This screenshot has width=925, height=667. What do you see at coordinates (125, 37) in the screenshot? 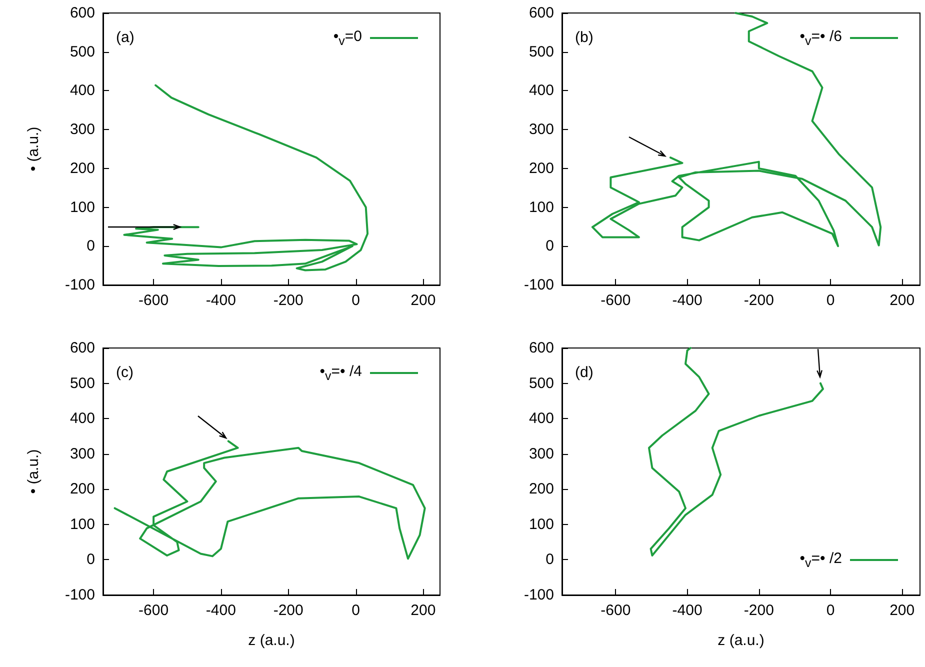
I see `text: (a)` at bounding box center [125, 37].